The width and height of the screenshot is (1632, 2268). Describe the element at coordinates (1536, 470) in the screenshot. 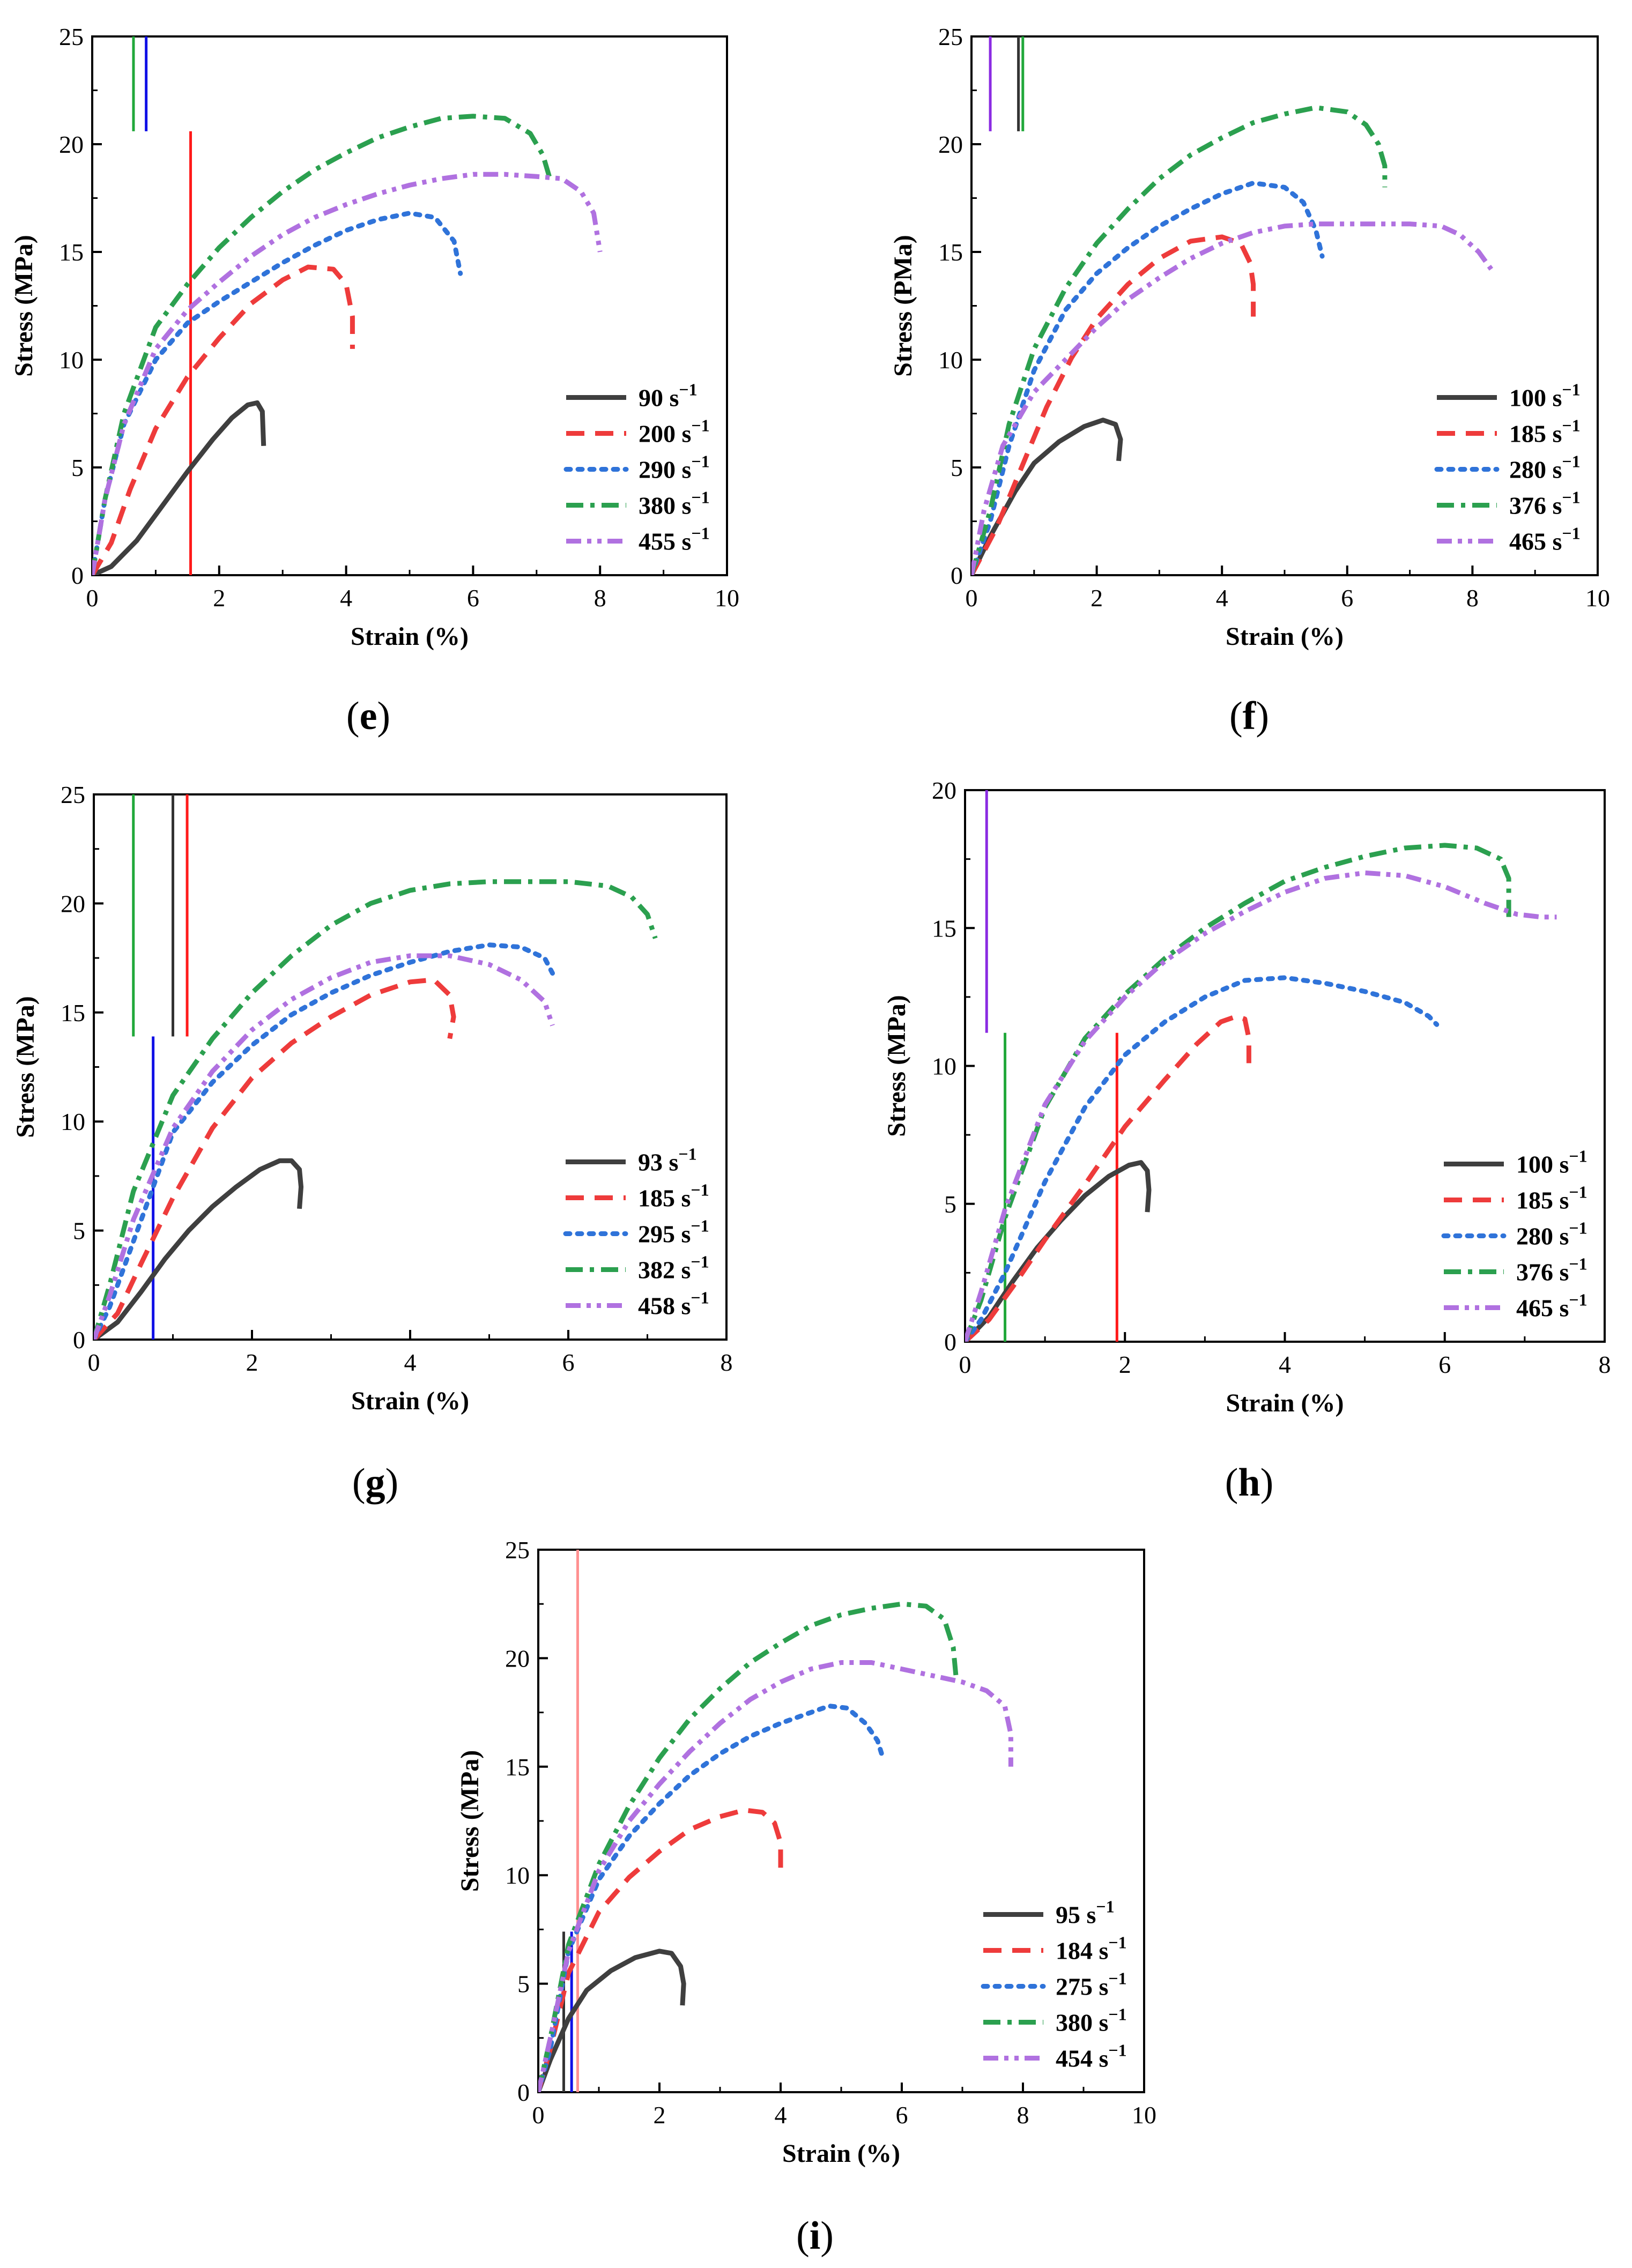

I see `legend-rate: 280 s` at that location.